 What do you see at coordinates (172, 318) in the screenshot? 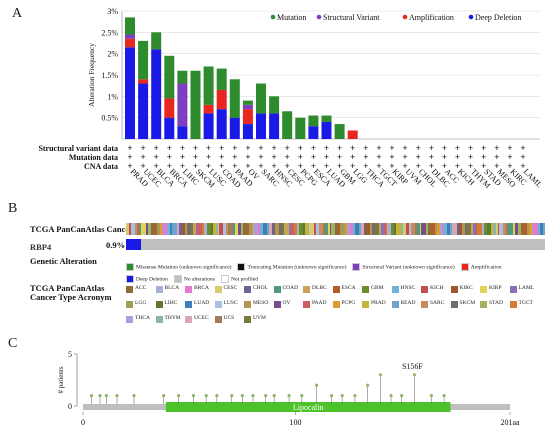
I see `cancer-type-label: THYM` at bounding box center [172, 318].